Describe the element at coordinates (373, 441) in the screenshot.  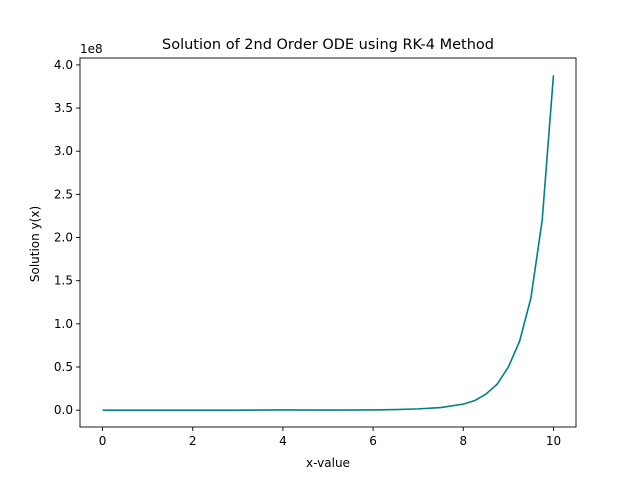
I see `x-tick-label: 6` at that location.